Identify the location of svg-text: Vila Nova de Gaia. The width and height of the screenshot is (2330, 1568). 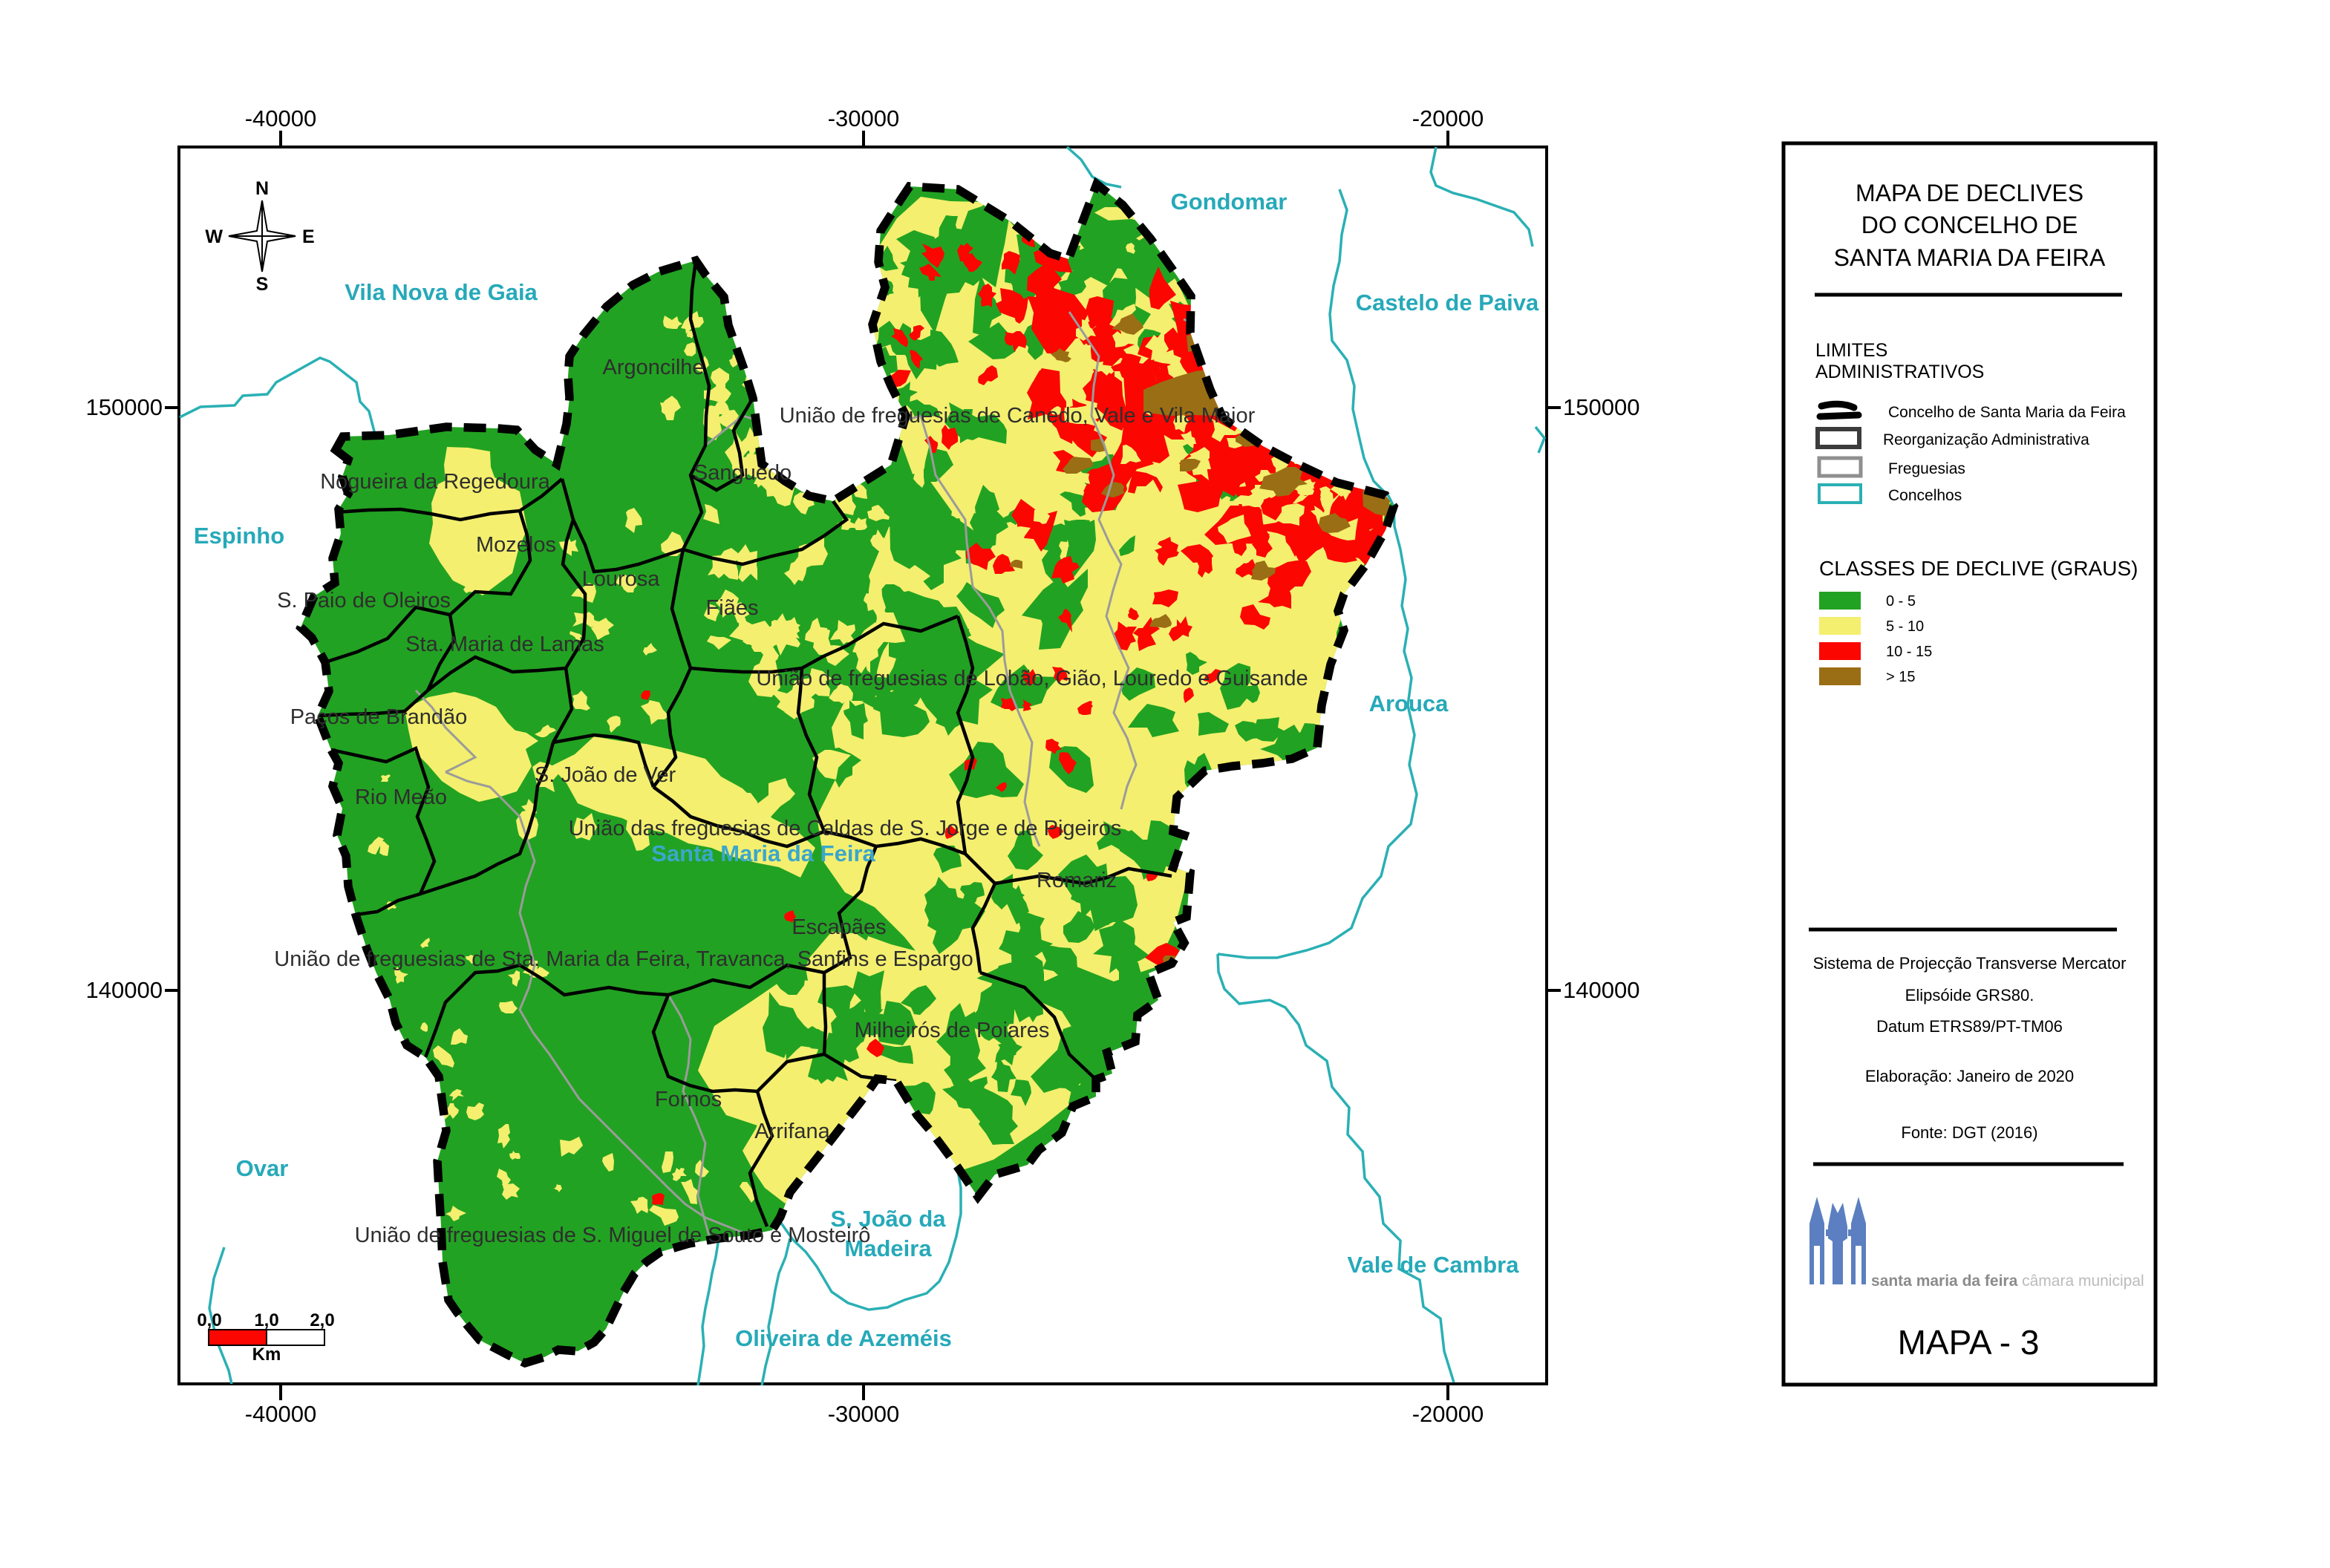
(442, 292).